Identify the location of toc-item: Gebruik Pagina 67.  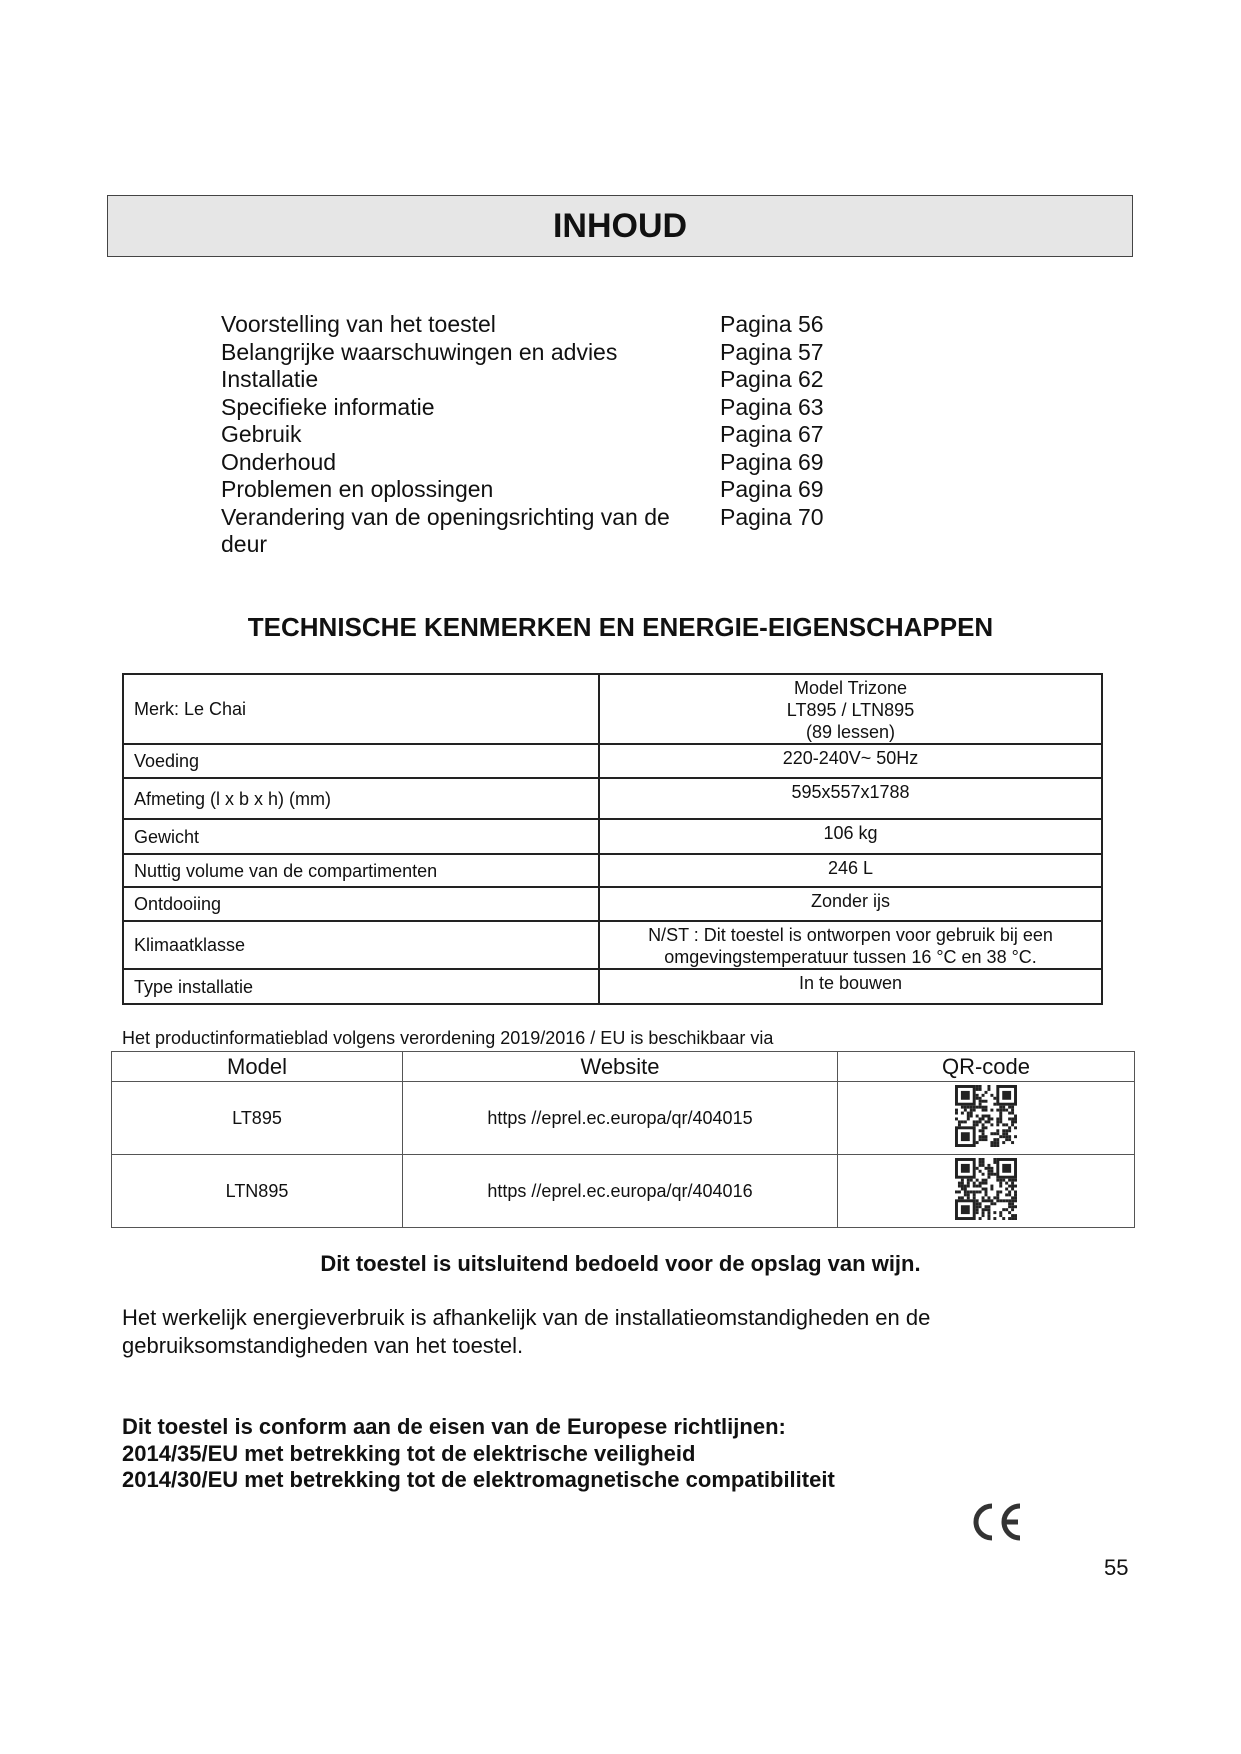
(522, 435).